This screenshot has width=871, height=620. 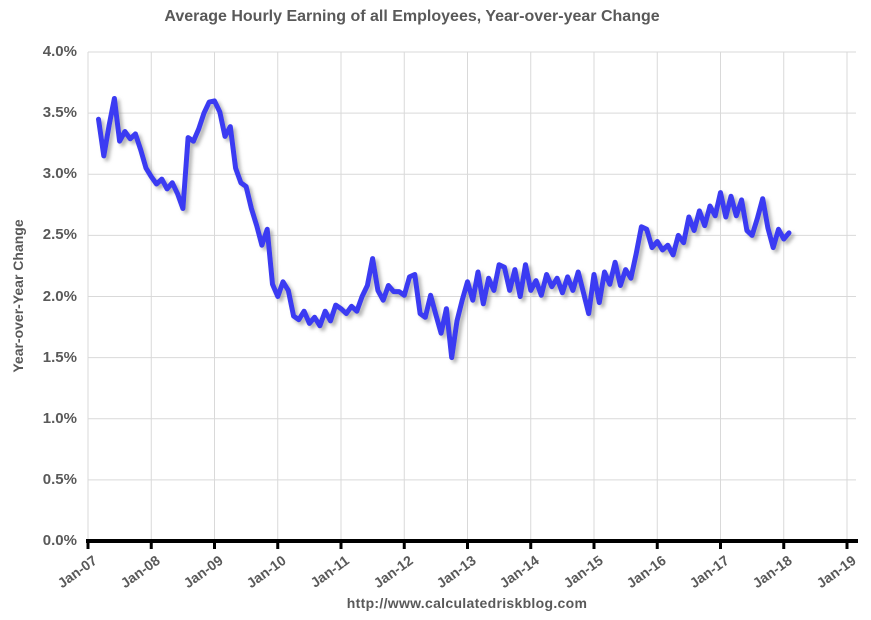 I want to click on y-tick-label: 3.0%, so click(x=59, y=174).